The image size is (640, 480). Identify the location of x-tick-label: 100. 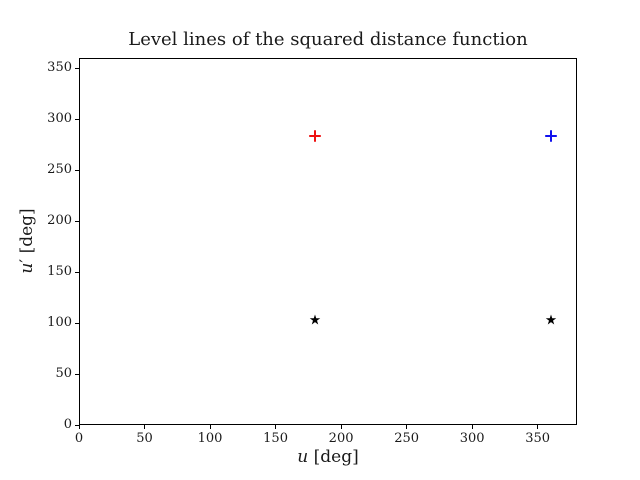
(210, 438).